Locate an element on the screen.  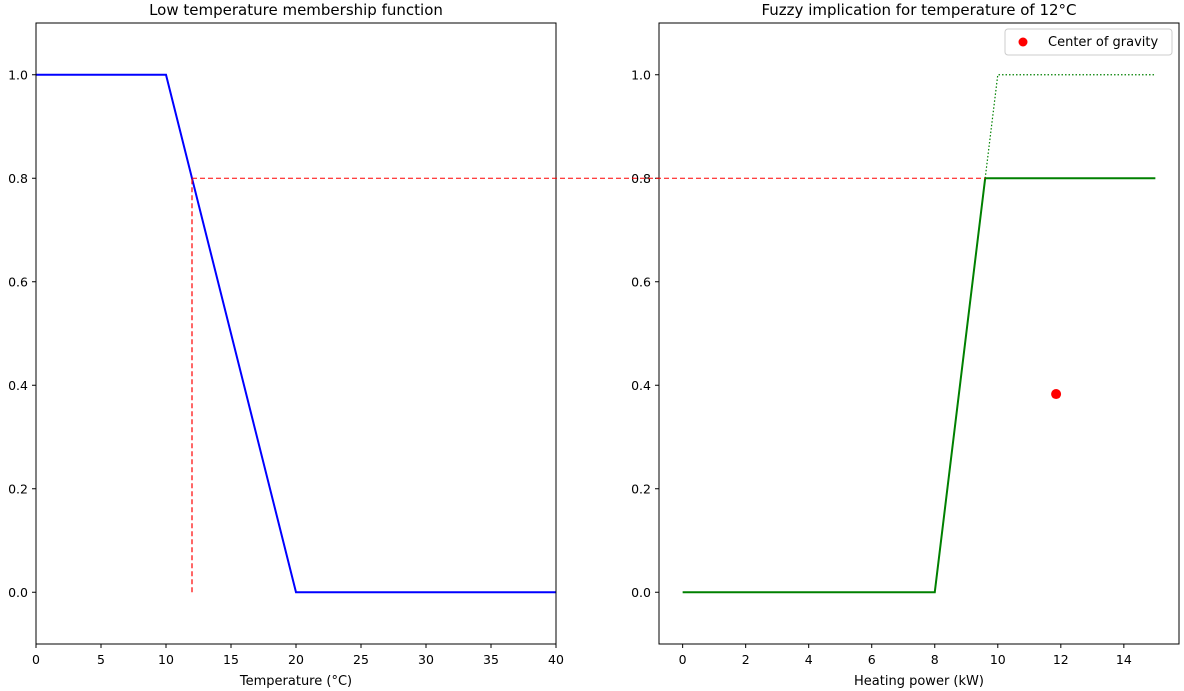
left-x-tick-label: 30 is located at coordinates (426, 659).